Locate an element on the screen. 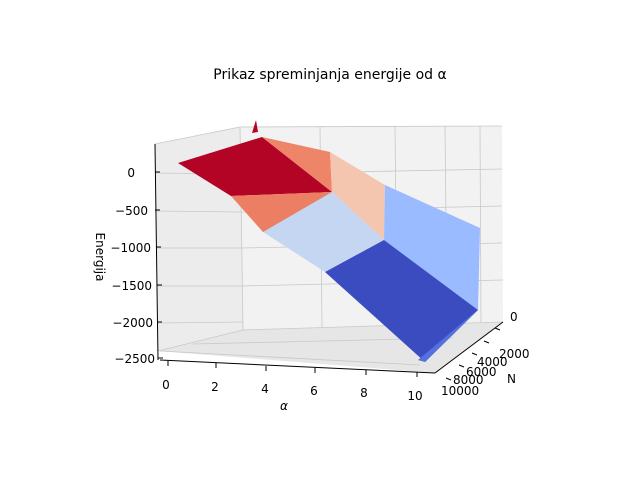 The width and height of the screenshot is (640, 480). z-tick-label: −1500 is located at coordinates (131, 286).